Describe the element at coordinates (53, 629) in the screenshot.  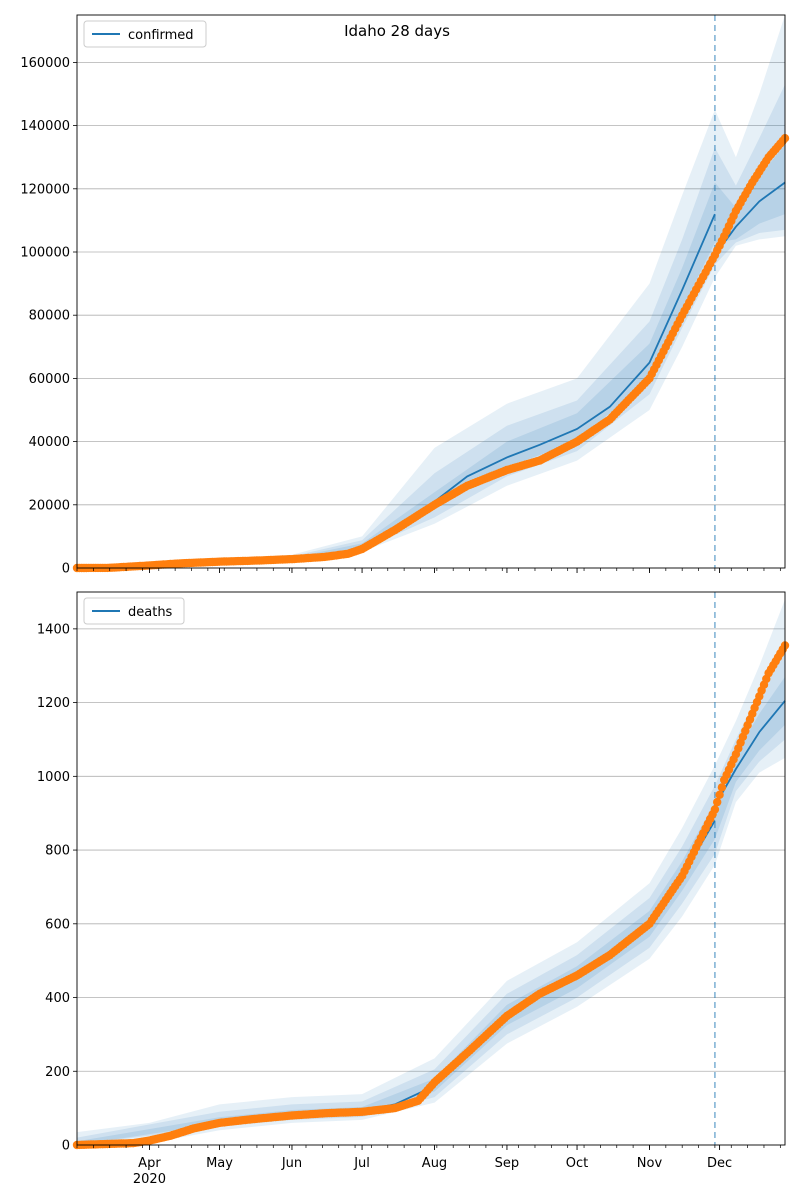
I see `y-tick-label: 1400` at that location.